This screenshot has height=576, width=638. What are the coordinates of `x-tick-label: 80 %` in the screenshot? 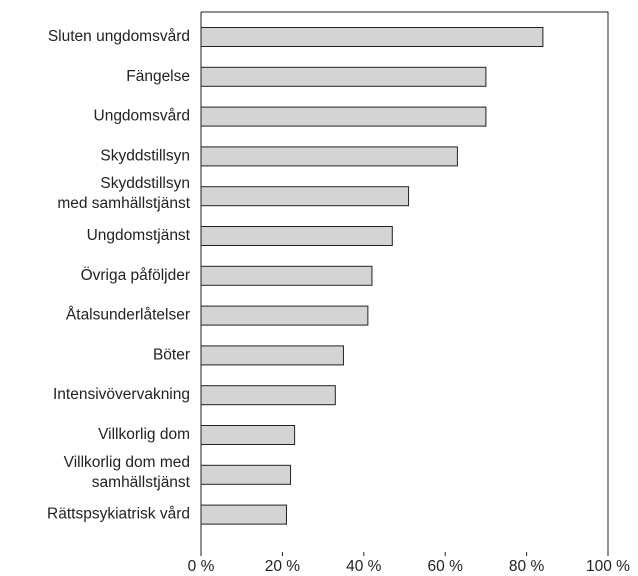 It's located at (527, 566).